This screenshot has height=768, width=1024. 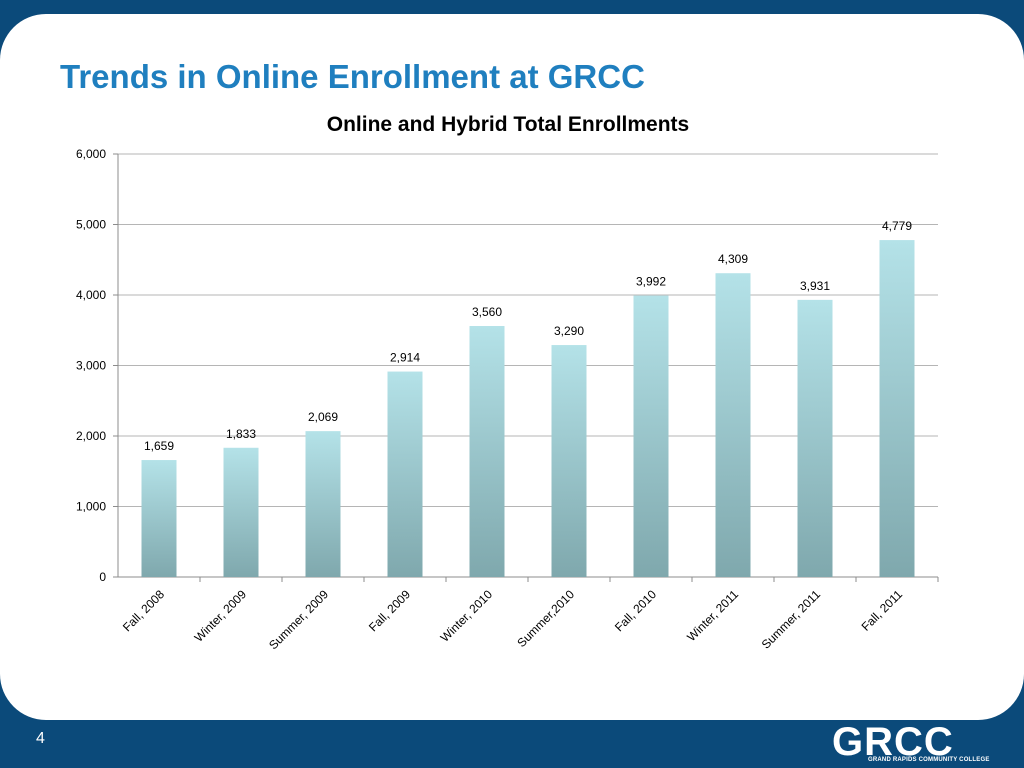 I want to click on y-tick-label: 2,000, so click(x=91, y=436).